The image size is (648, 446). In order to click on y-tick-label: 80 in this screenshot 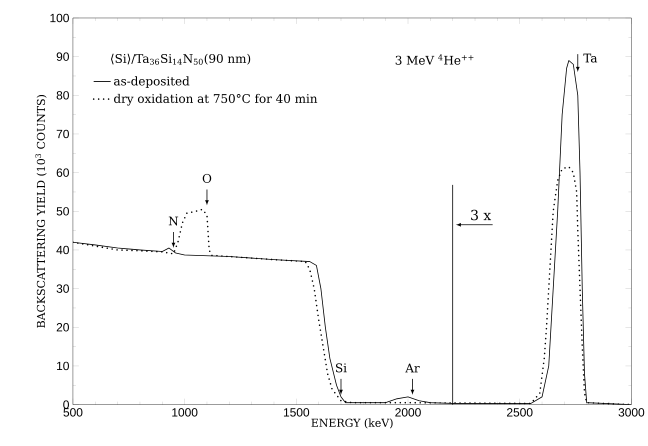, I will do `click(62, 95)`.